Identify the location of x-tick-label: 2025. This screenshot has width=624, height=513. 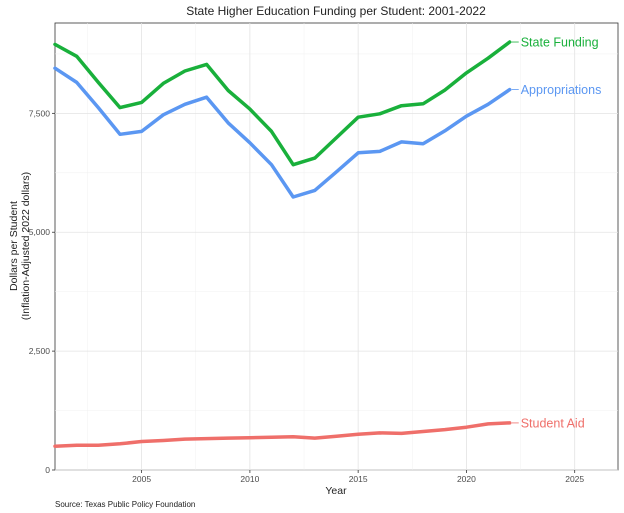
(574, 479).